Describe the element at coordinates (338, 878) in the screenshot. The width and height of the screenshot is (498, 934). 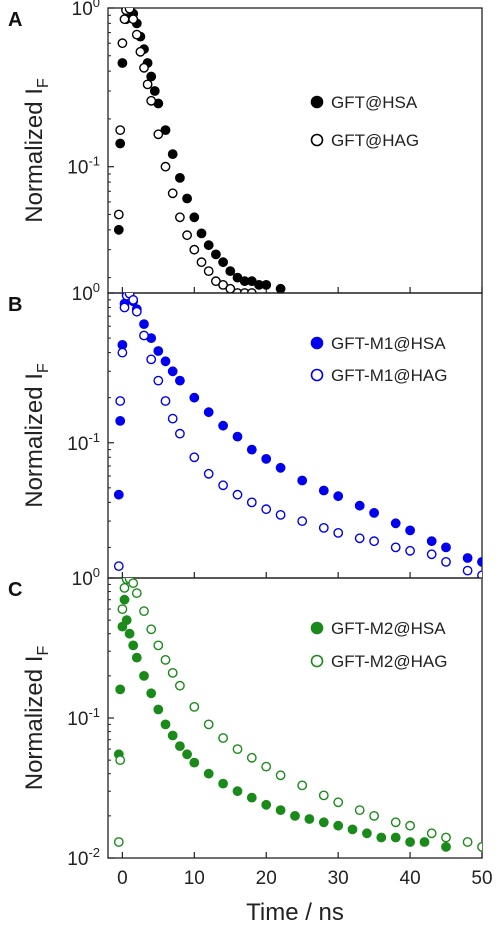
I see `x-tick-label: 30` at that location.